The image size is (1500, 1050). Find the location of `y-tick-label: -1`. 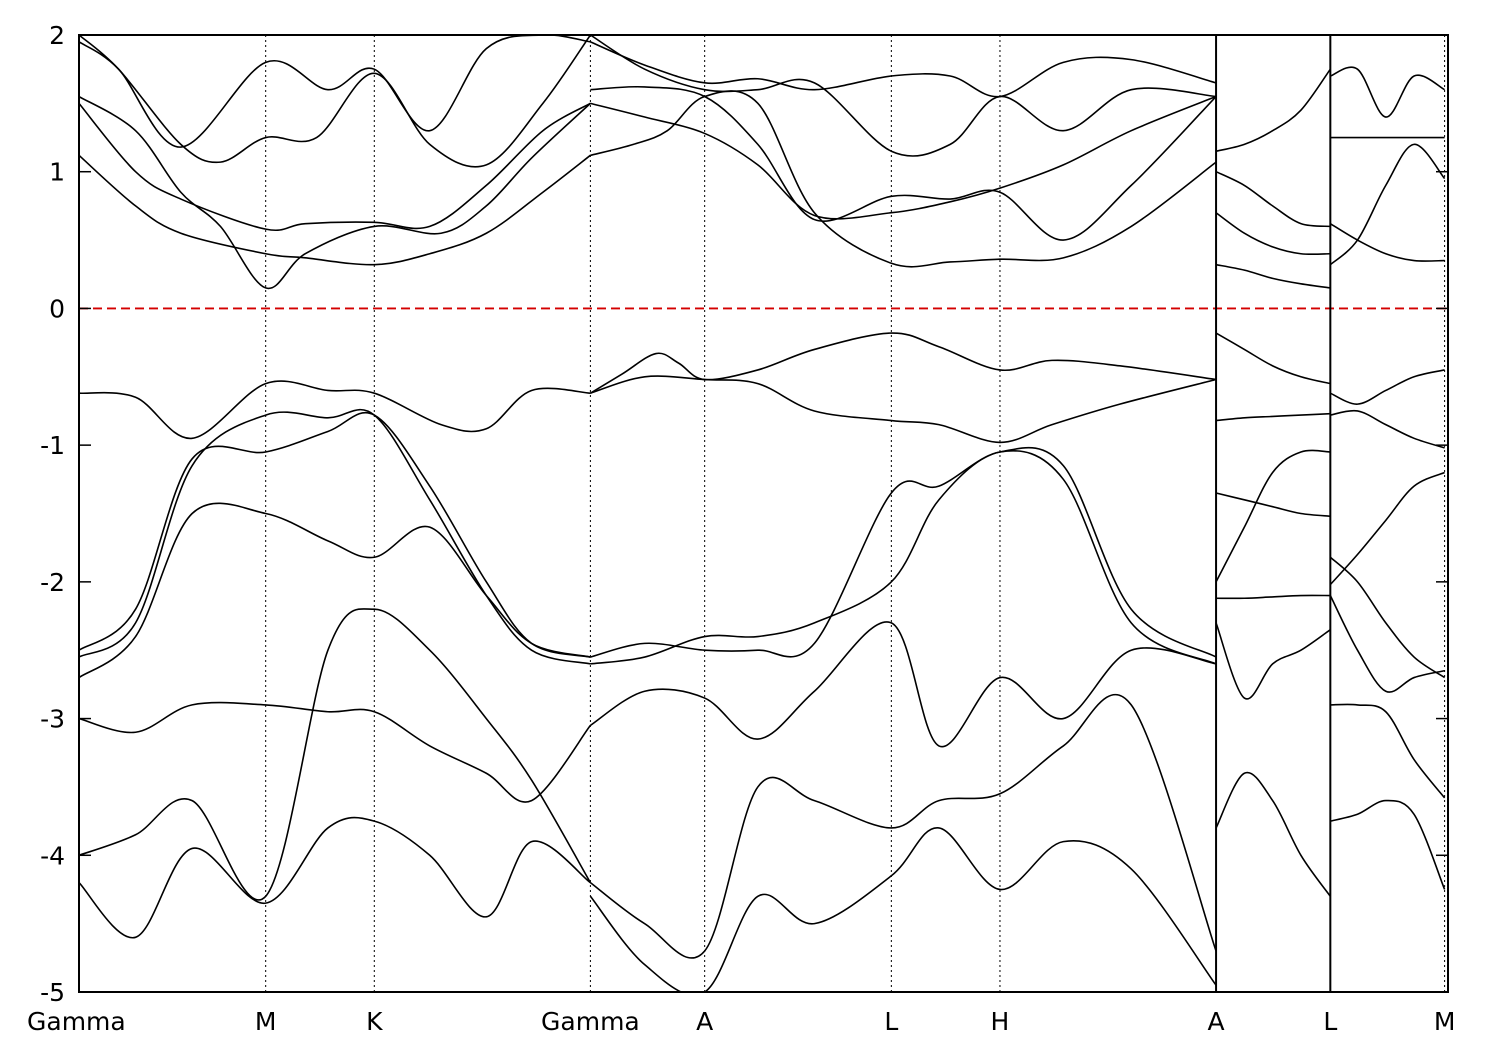

y-tick-label: -1 is located at coordinates (52, 445).